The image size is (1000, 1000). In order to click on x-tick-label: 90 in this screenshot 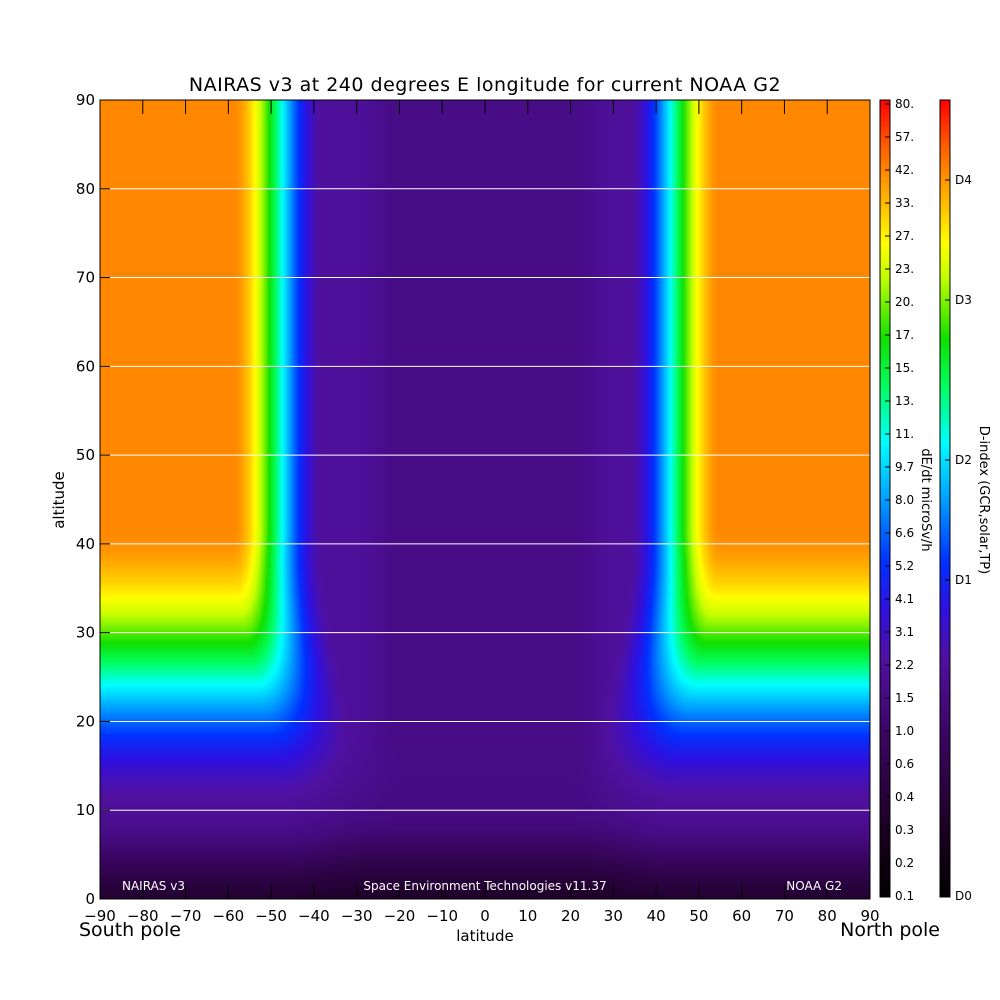, I will do `click(869, 916)`.